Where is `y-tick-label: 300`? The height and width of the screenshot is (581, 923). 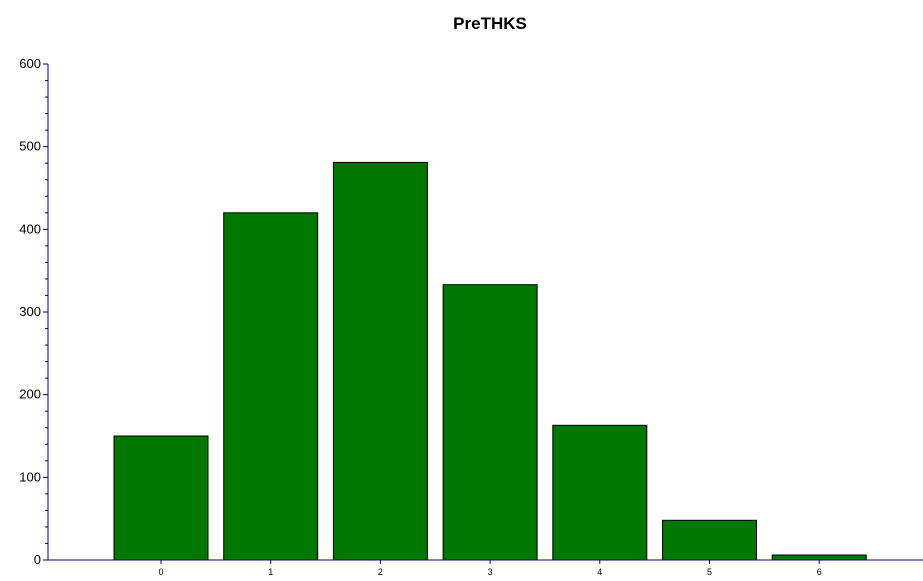
y-tick-label: 300 is located at coordinates (30, 311).